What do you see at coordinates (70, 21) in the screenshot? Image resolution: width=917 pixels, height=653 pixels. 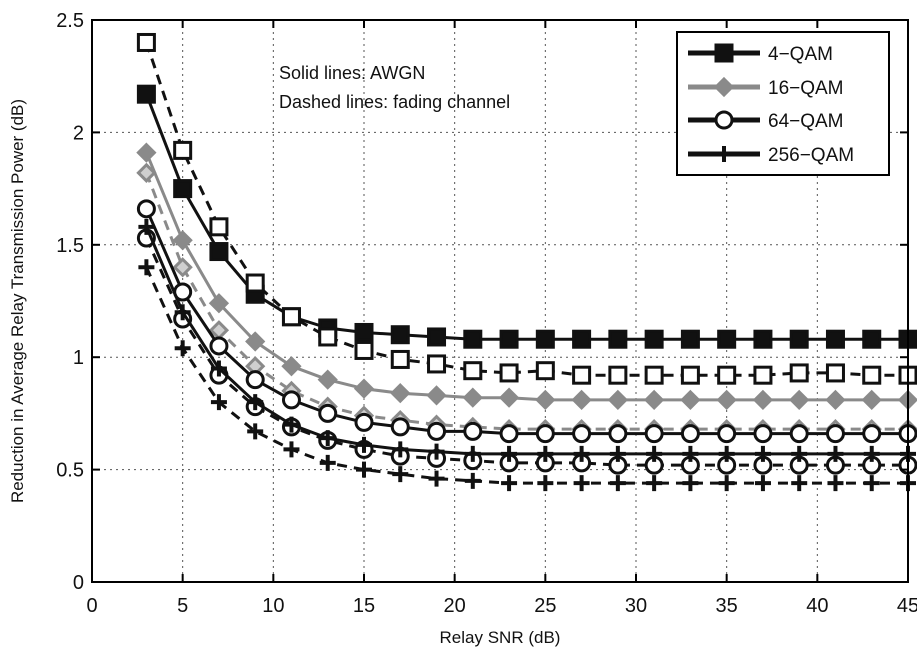 I see `y-tick-label: 2.5` at bounding box center [70, 21].